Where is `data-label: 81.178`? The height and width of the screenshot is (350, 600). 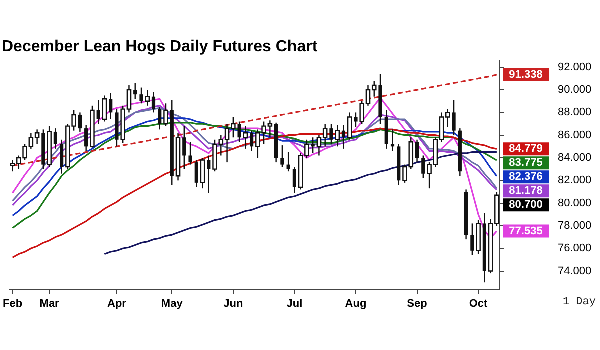
data-label: 81.178 is located at coordinates (526, 191).